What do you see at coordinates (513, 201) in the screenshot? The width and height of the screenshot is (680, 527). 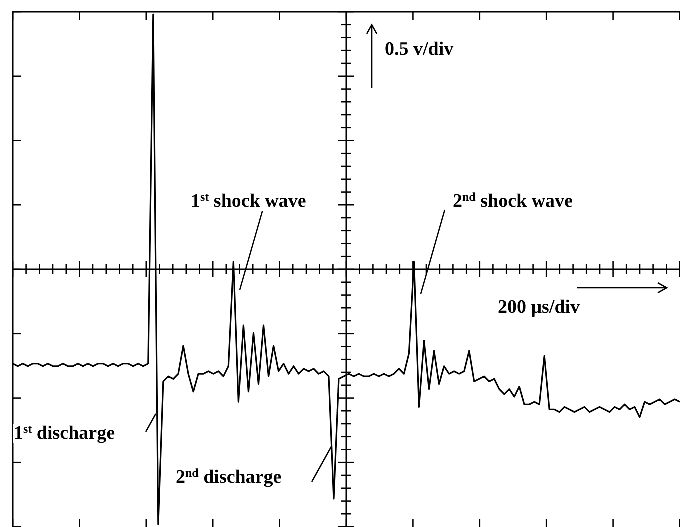 I see `annotation: 2$^{nd}$ shock wave` at bounding box center [513, 201].